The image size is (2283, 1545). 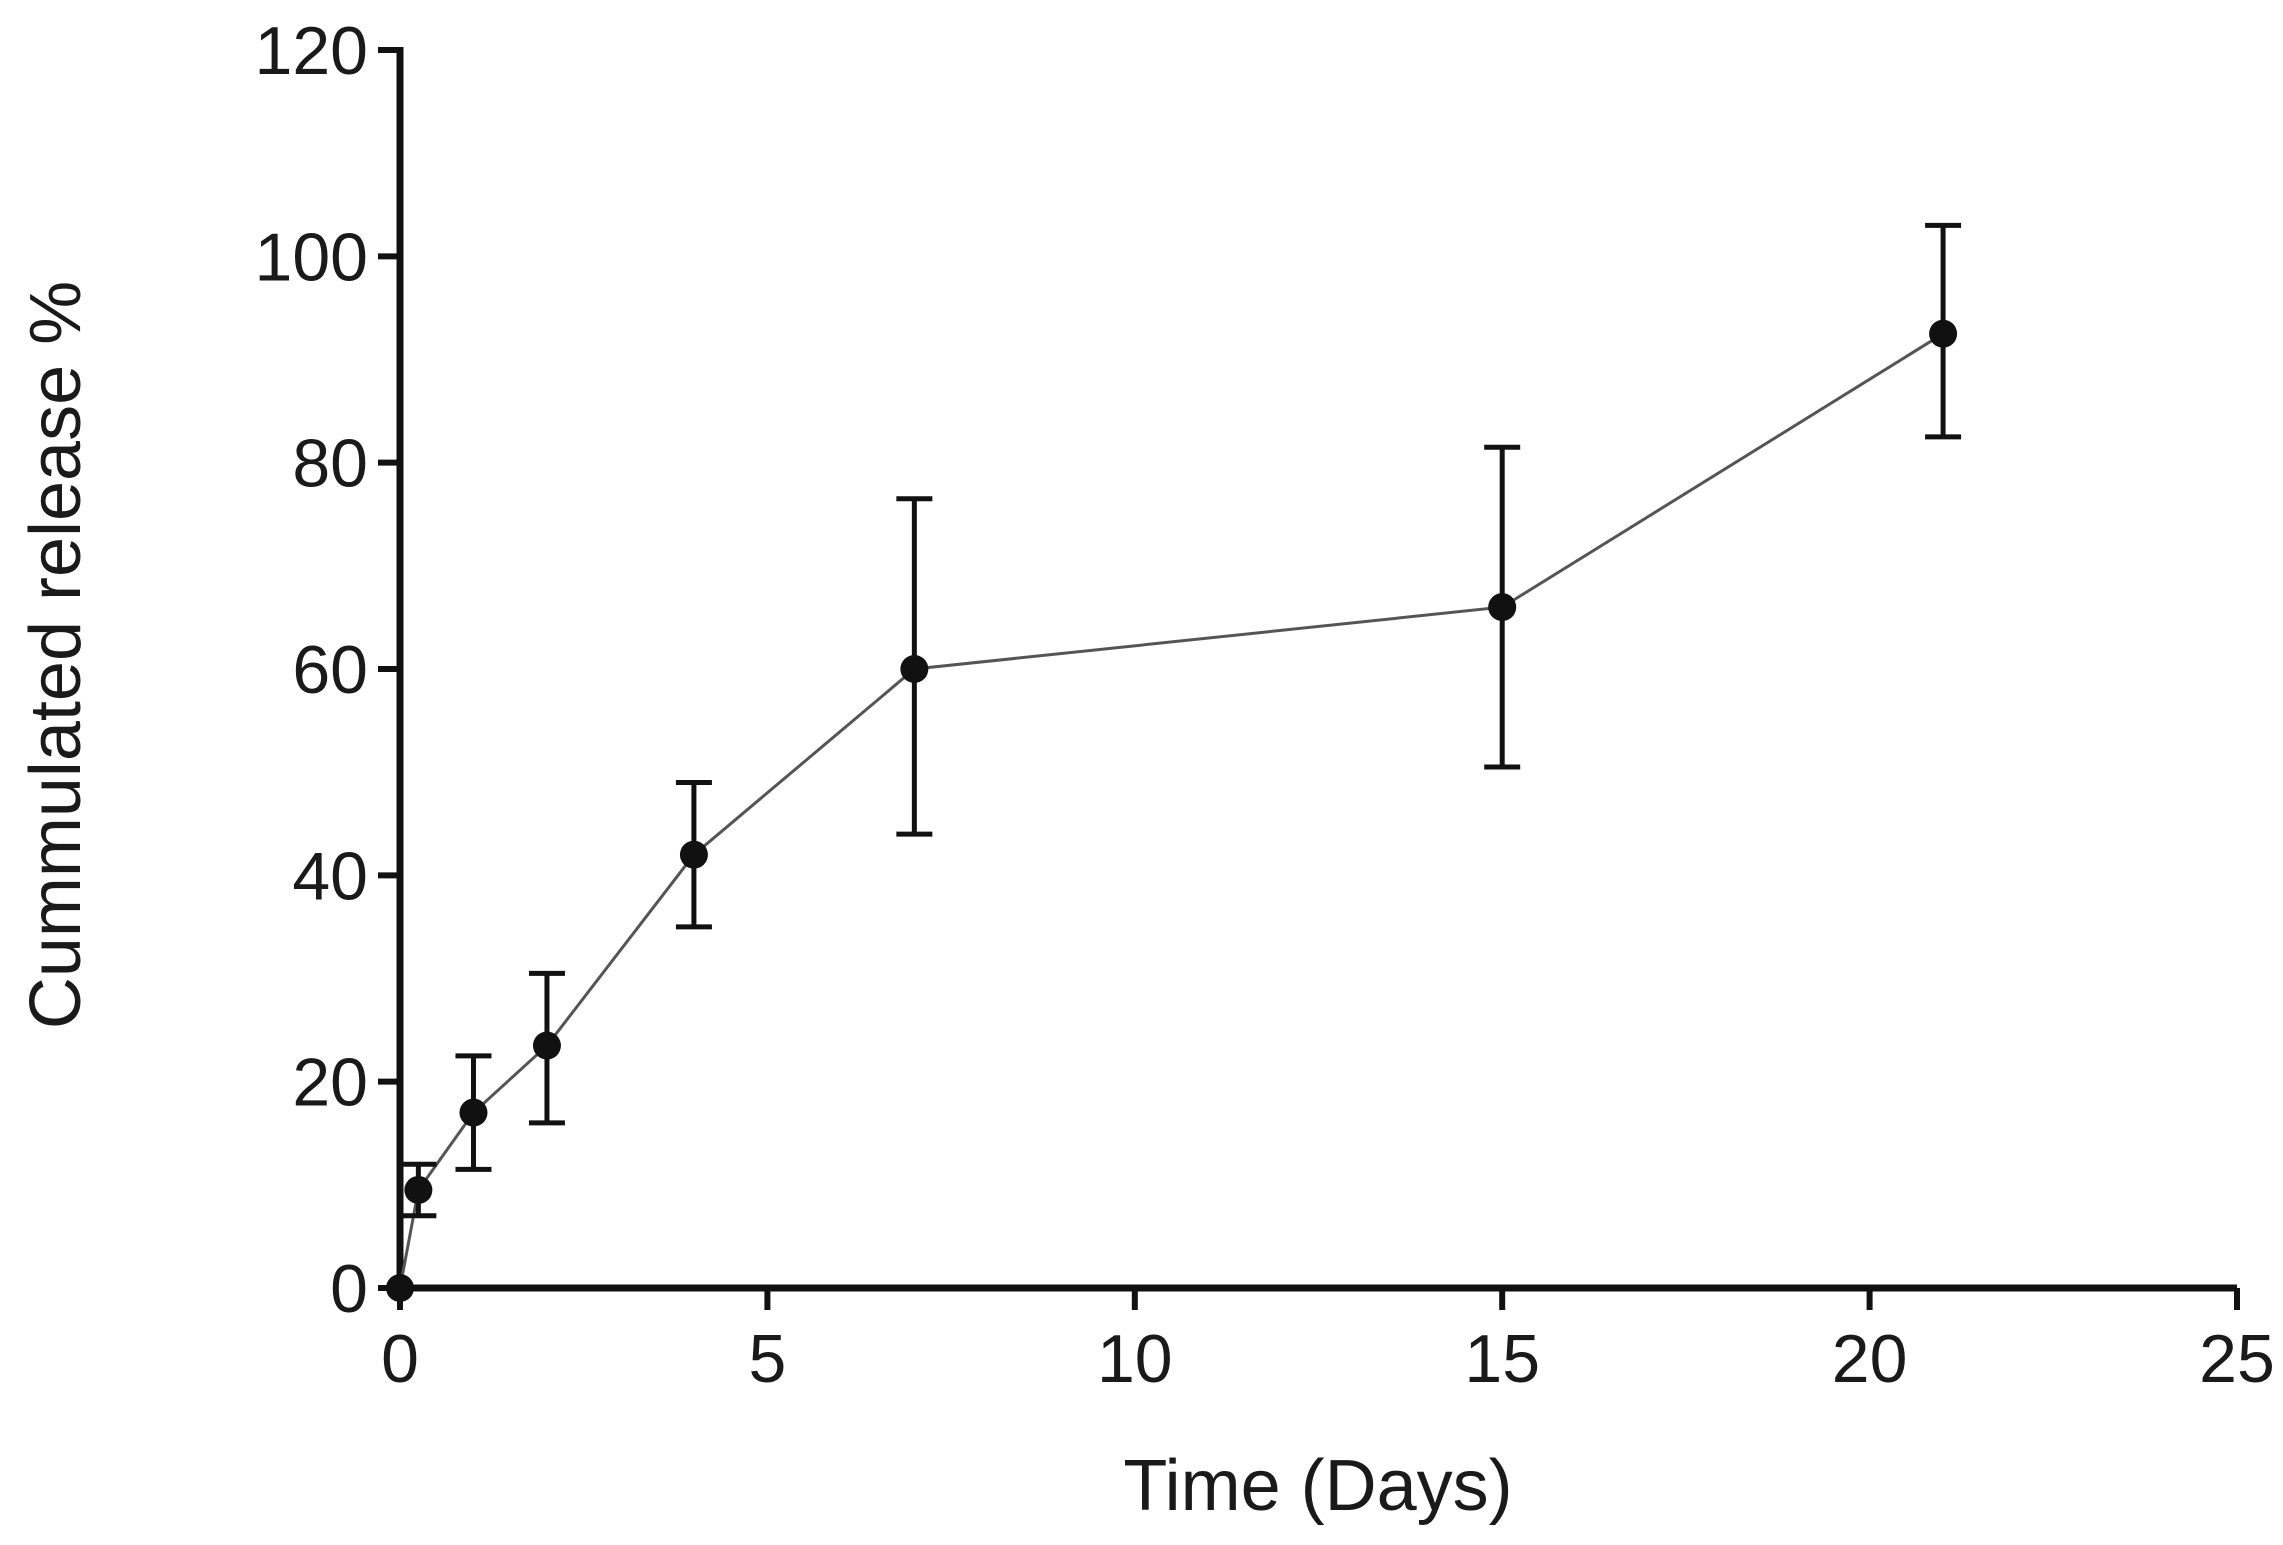 I want to click on y-tick-label-100: 100, so click(x=311, y=257).